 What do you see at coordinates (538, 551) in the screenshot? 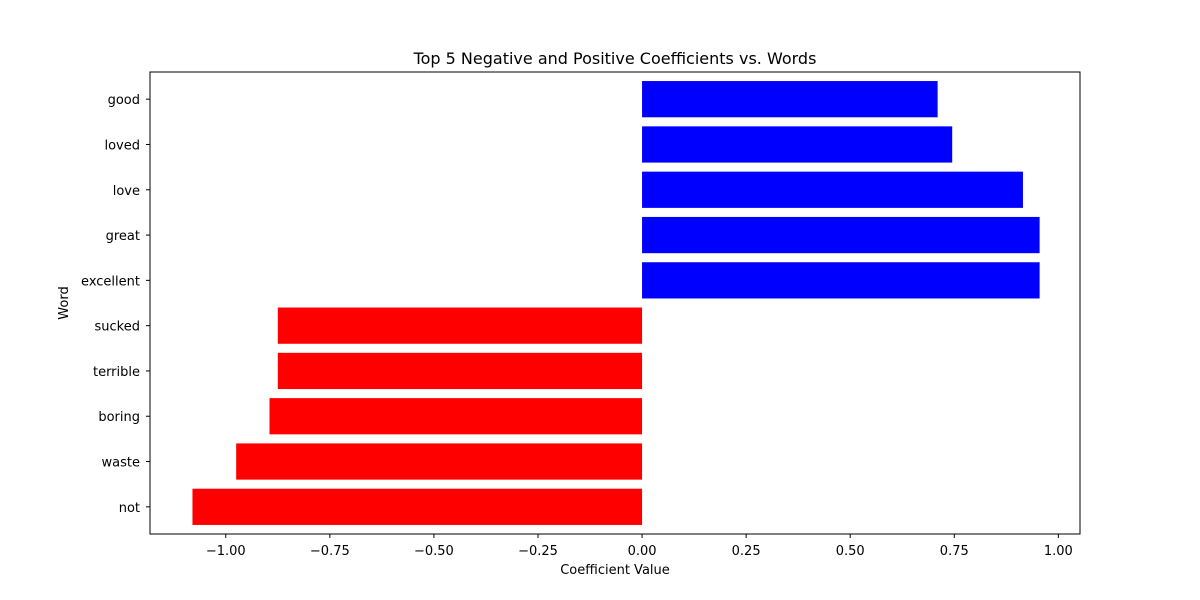
I see `x-tick-label: −0.25` at bounding box center [538, 551].